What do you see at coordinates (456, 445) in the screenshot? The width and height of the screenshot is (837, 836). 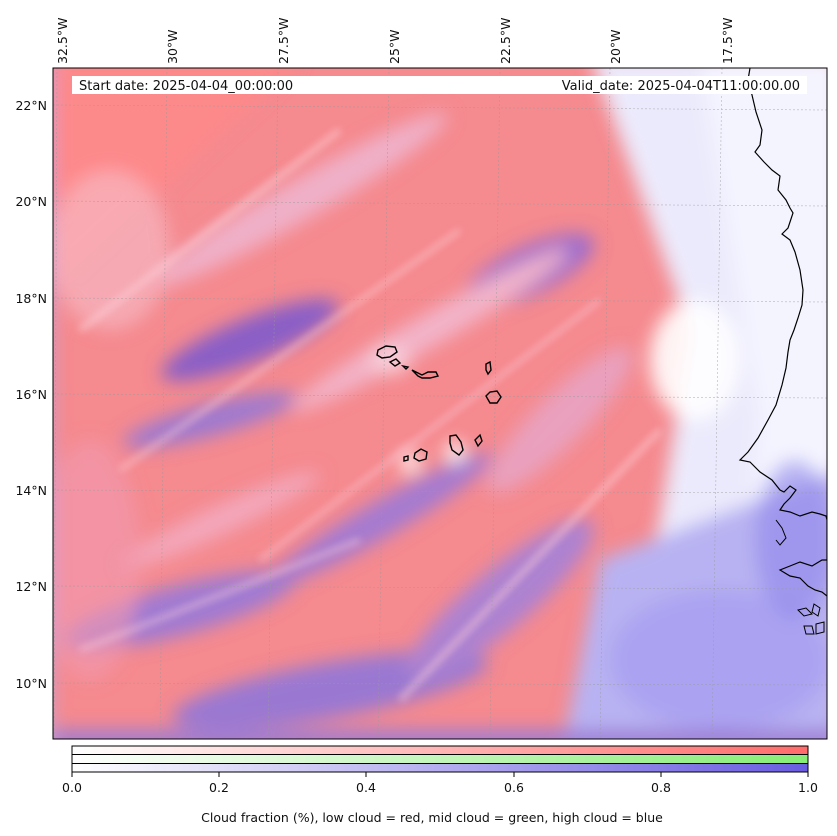 I see `island-santiago` at bounding box center [456, 445].